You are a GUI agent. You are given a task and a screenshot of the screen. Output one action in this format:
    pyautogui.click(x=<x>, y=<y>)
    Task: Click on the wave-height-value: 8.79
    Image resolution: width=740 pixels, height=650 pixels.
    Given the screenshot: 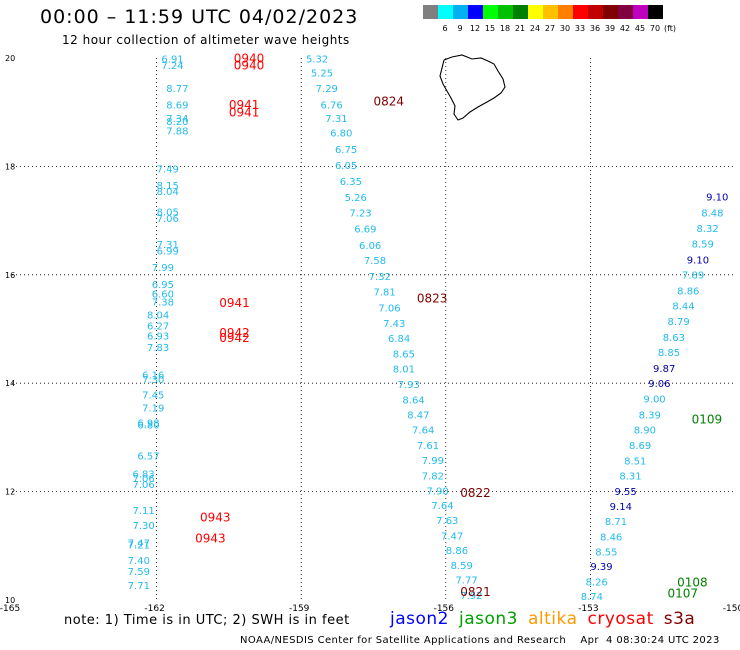 What is the action you would take?
    pyautogui.click(x=679, y=322)
    